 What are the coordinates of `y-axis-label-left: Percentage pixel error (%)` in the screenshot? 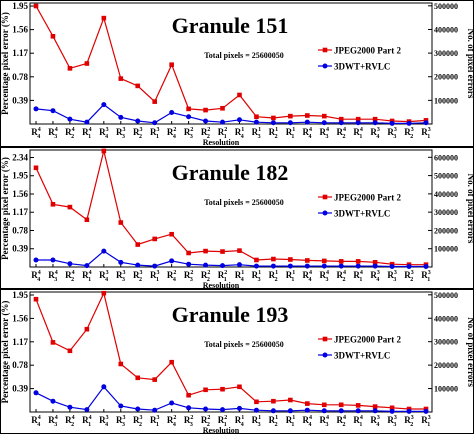 It's located at (5, 208).